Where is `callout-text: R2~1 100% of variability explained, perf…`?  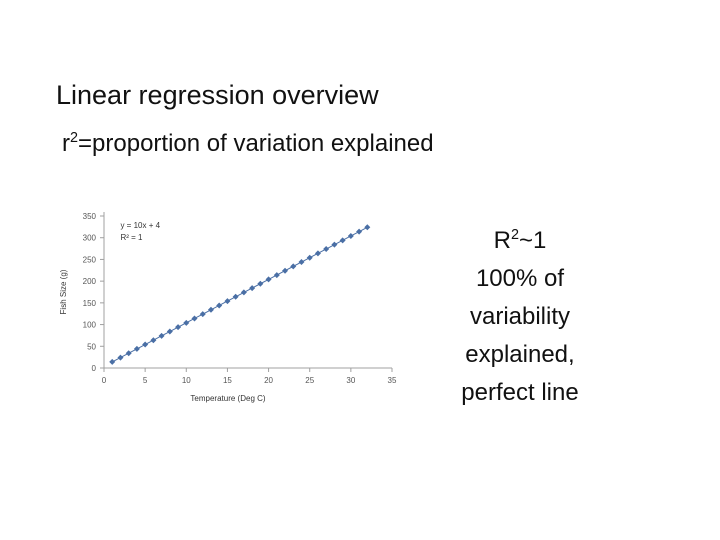
callout-text: R2~1 100% of variability explained, perf… is located at coordinates (520, 317).